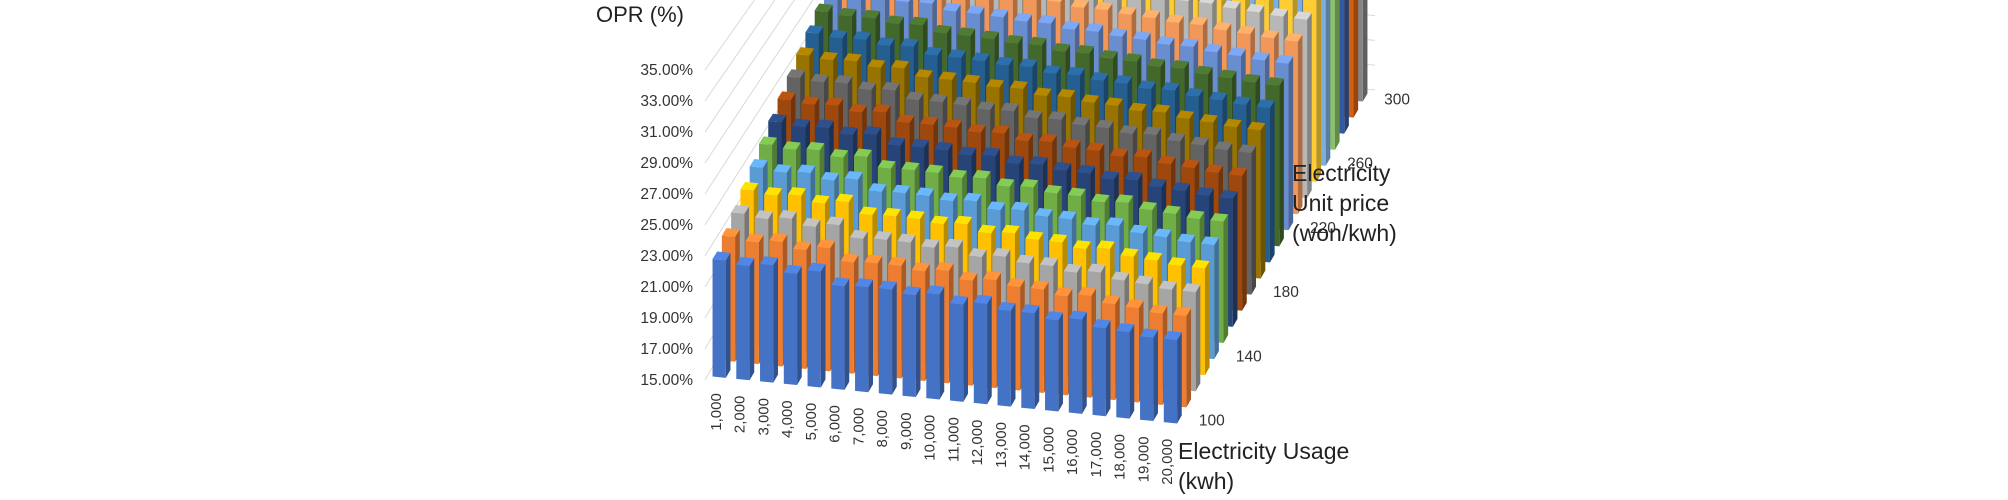  Describe the element at coordinates (666, 163) in the screenshot. I see `z-tick-label: 29.00%` at that location.